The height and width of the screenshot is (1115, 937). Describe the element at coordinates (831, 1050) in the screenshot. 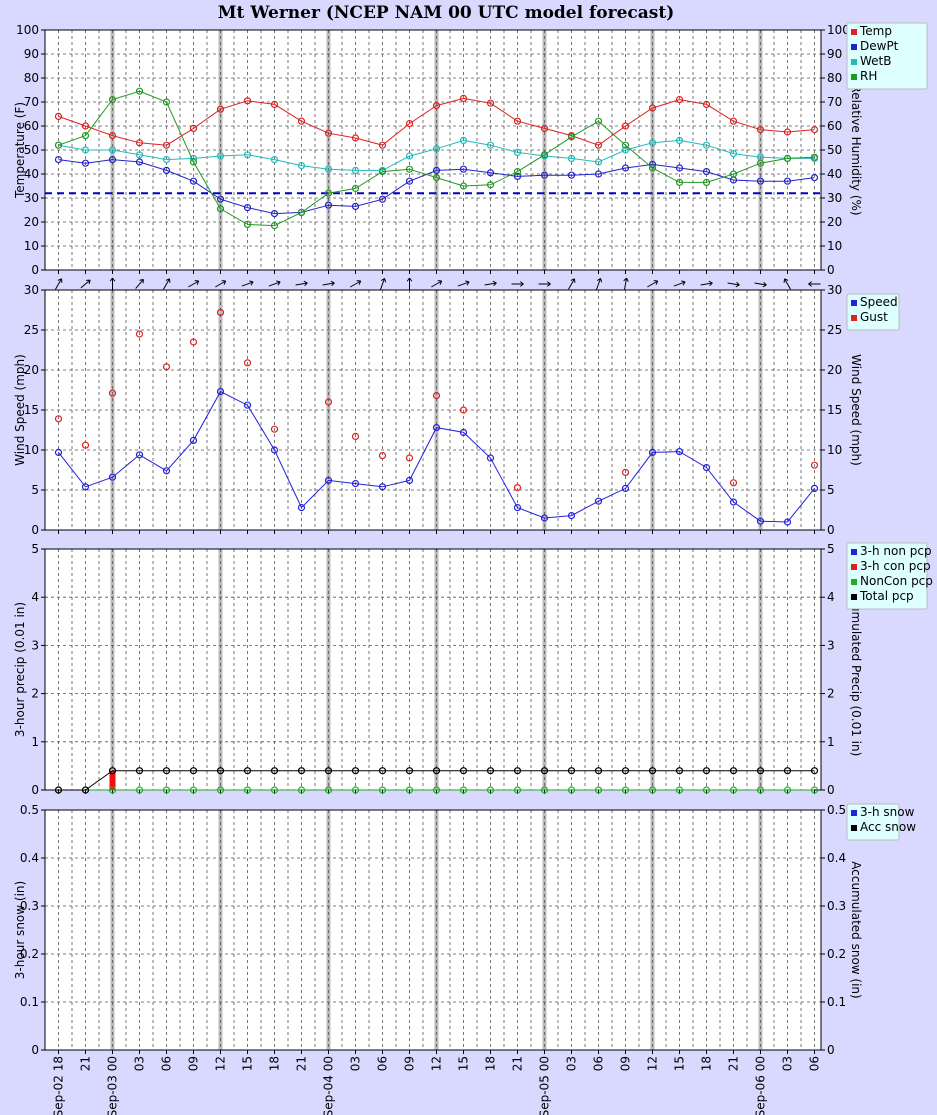

I see `y-tick-label-right: 0` at that location.